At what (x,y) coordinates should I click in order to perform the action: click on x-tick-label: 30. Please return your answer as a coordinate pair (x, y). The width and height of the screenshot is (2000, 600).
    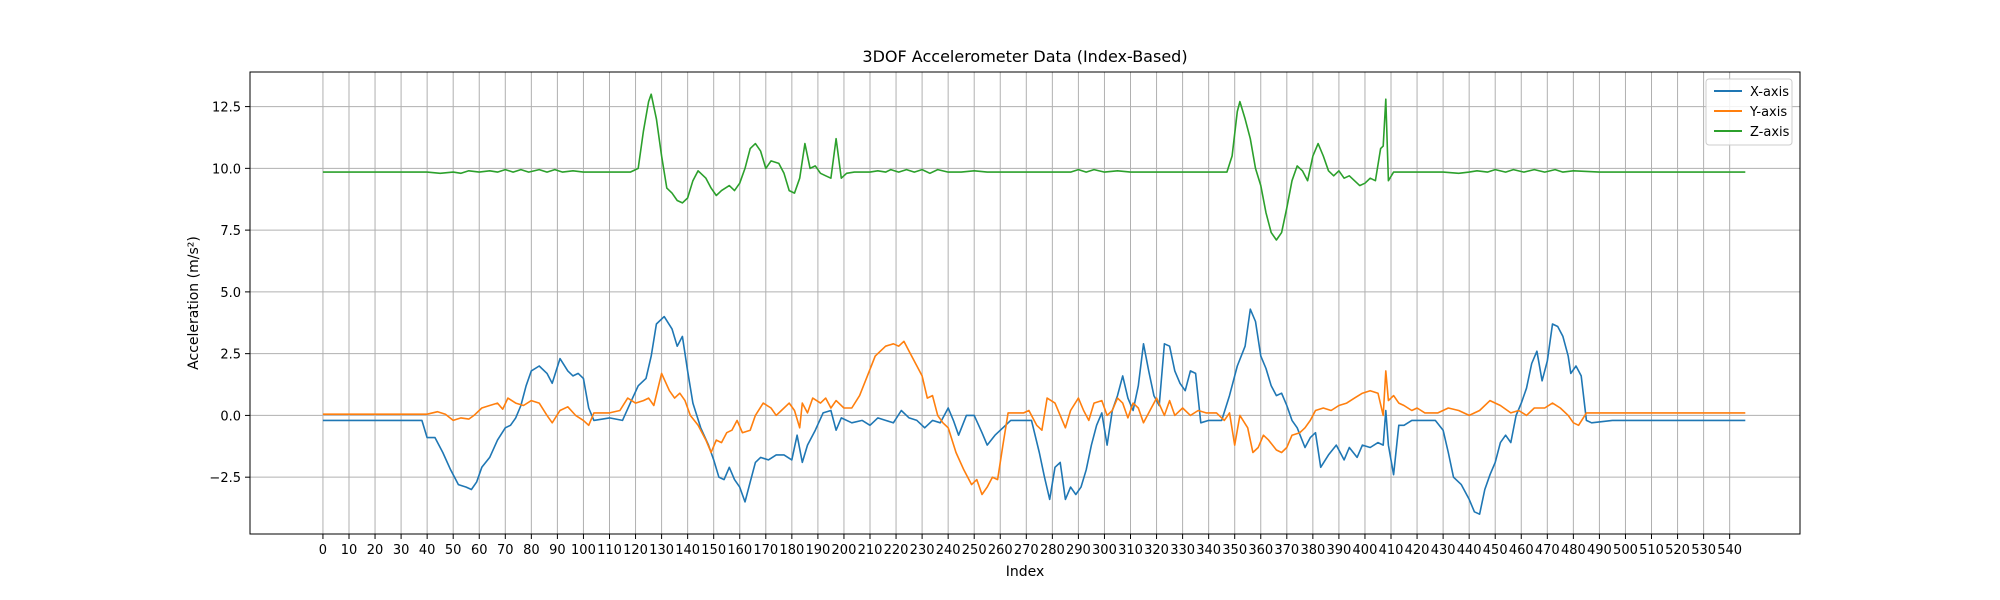
    Looking at the image, I should click on (401, 550).